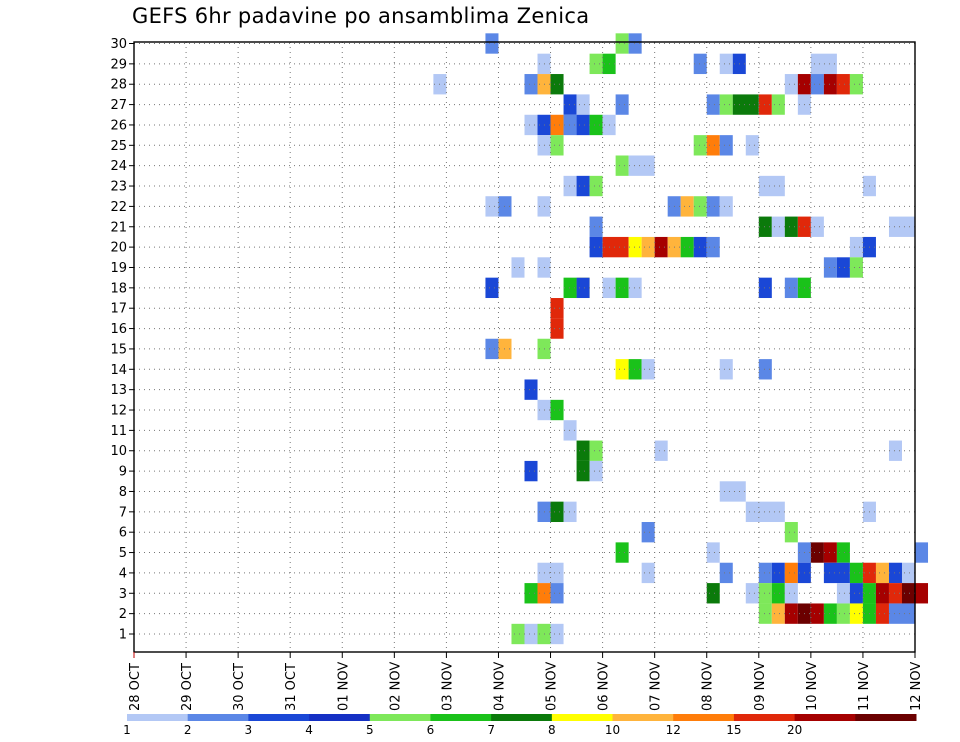 The image size is (960, 742). I want to click on colorbar-label: 6, so click(431, 730).